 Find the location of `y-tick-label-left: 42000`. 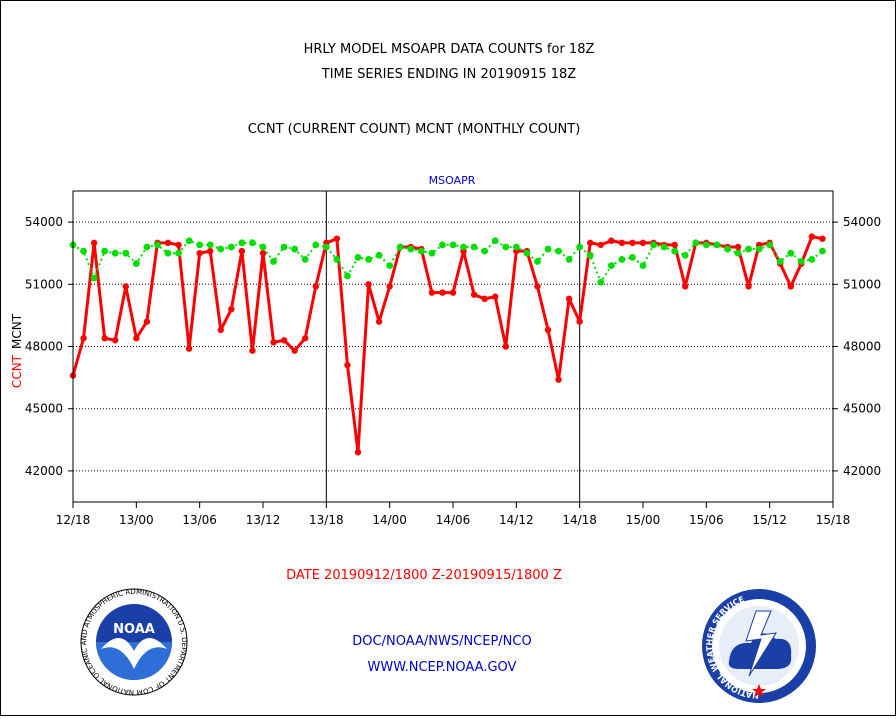

y-tick-label-left: 42000 is located at coordinates (44, 471).